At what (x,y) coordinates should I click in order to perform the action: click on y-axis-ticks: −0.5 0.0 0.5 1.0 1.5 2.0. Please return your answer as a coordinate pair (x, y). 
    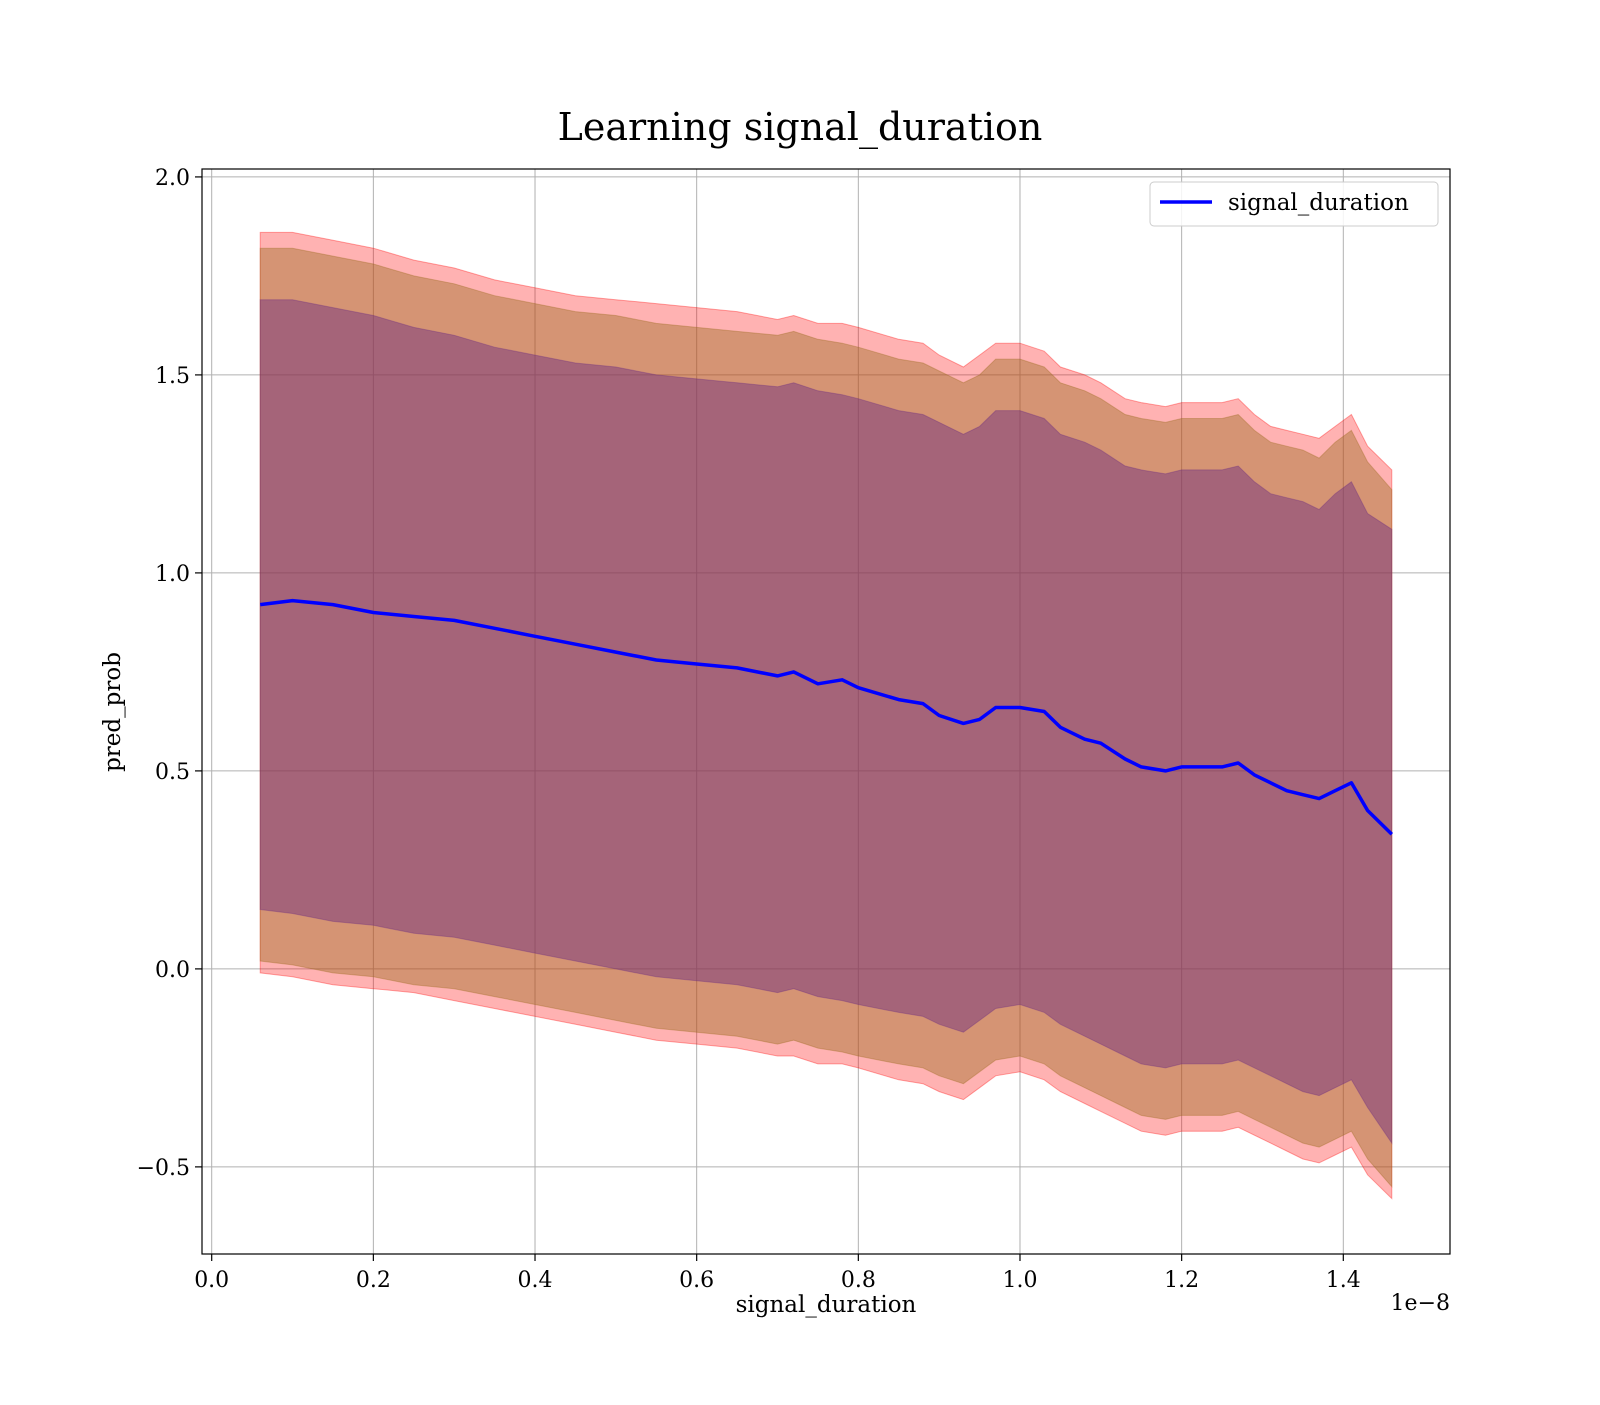
    Looking at the image, I should click on (169, 673).